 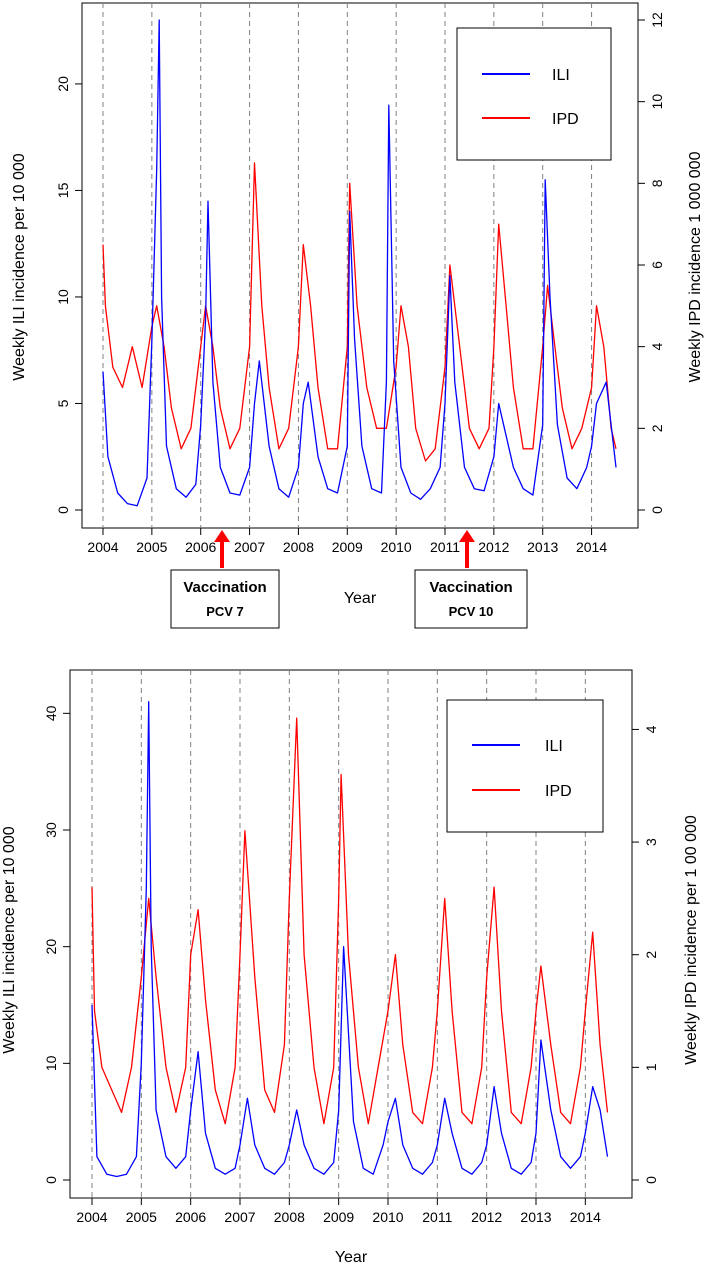 What do you see at coordinates (360, 598) in the screenshot?
I see `top-x-axis-title: Year` at bounding box center [360, 598].